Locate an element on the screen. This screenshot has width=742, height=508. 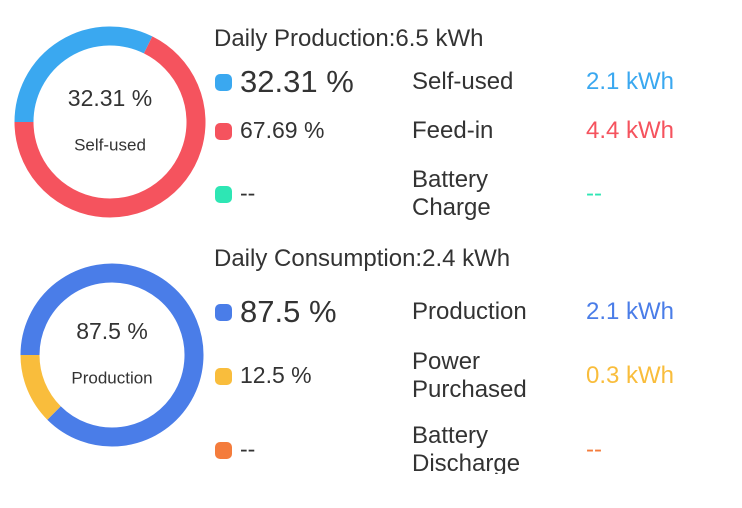
percent: 67.69 % is located at coordinates (282, 130).